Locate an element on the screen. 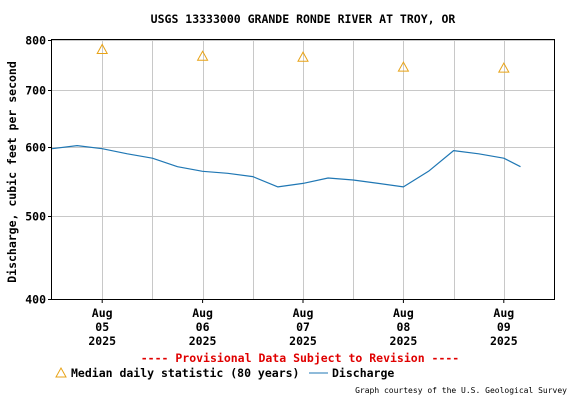  x-tick-day: 06 is located at coordinates (203, 327).